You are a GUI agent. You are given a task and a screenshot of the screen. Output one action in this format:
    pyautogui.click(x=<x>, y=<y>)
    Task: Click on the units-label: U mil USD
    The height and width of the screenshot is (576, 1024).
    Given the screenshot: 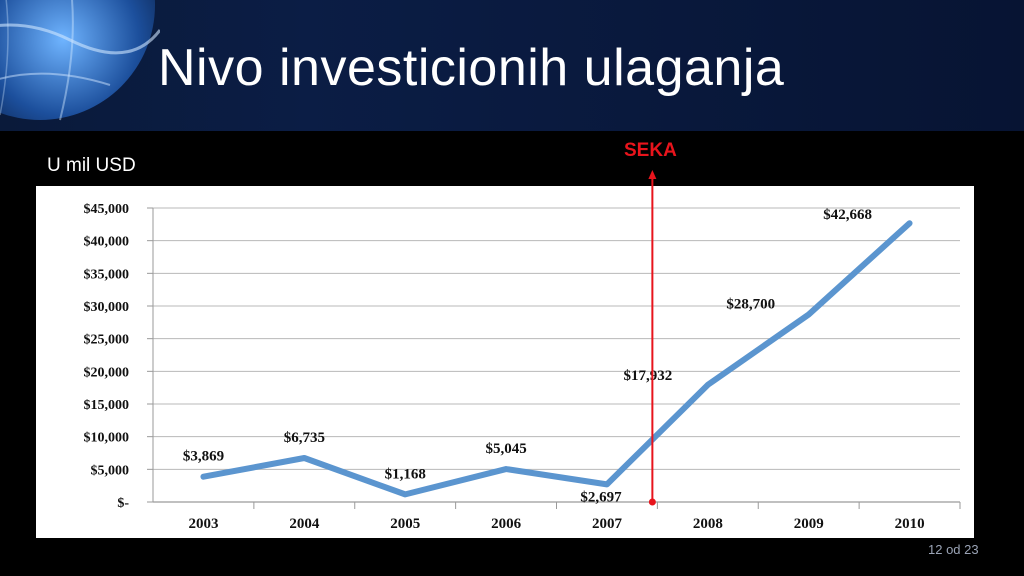 What is the action you would take?
    pyautogui.click(x=91, y=165)
    